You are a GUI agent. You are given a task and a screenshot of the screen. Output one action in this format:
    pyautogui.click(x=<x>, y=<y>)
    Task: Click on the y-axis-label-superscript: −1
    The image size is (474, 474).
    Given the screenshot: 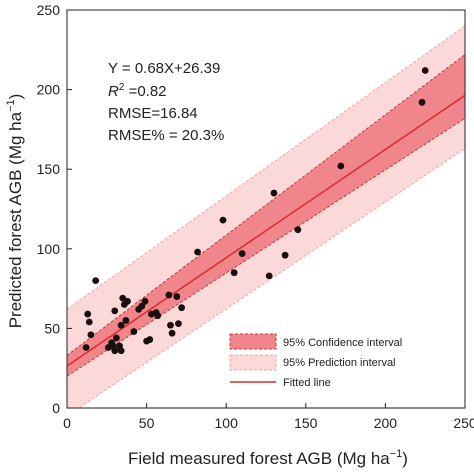 What is the action you would take?
    pyautogui.click(x=11, y=105)
    